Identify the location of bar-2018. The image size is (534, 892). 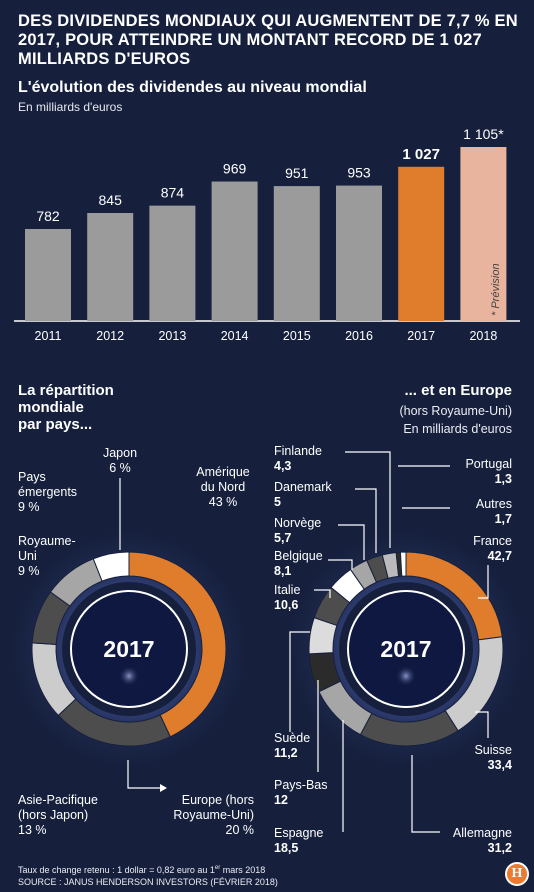
(483, 234).